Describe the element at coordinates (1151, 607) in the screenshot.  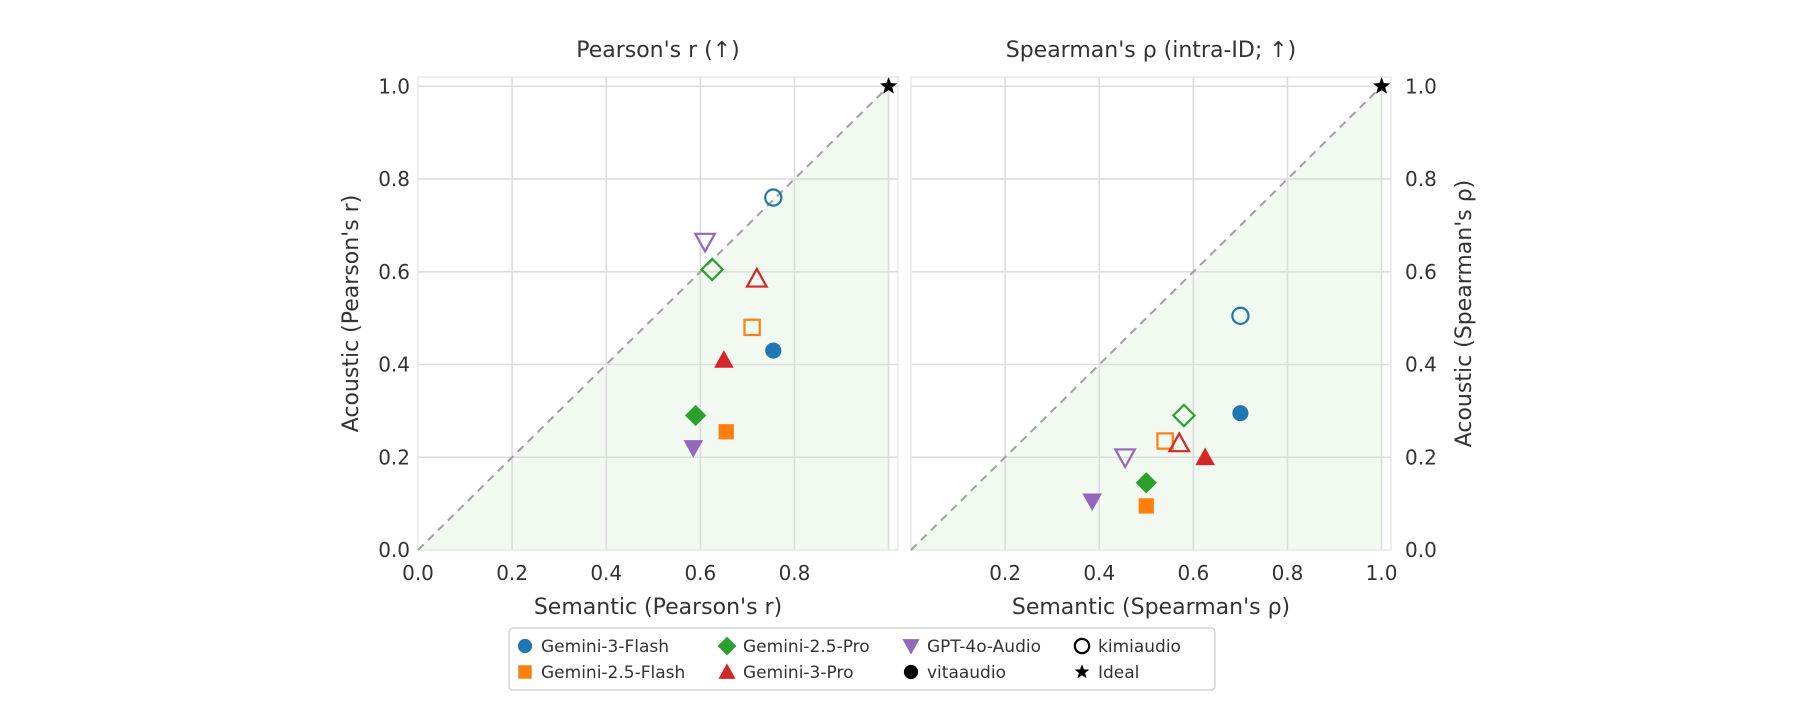
I see `x-axis-label: Semantic (Spearman's ρ)` at that location.